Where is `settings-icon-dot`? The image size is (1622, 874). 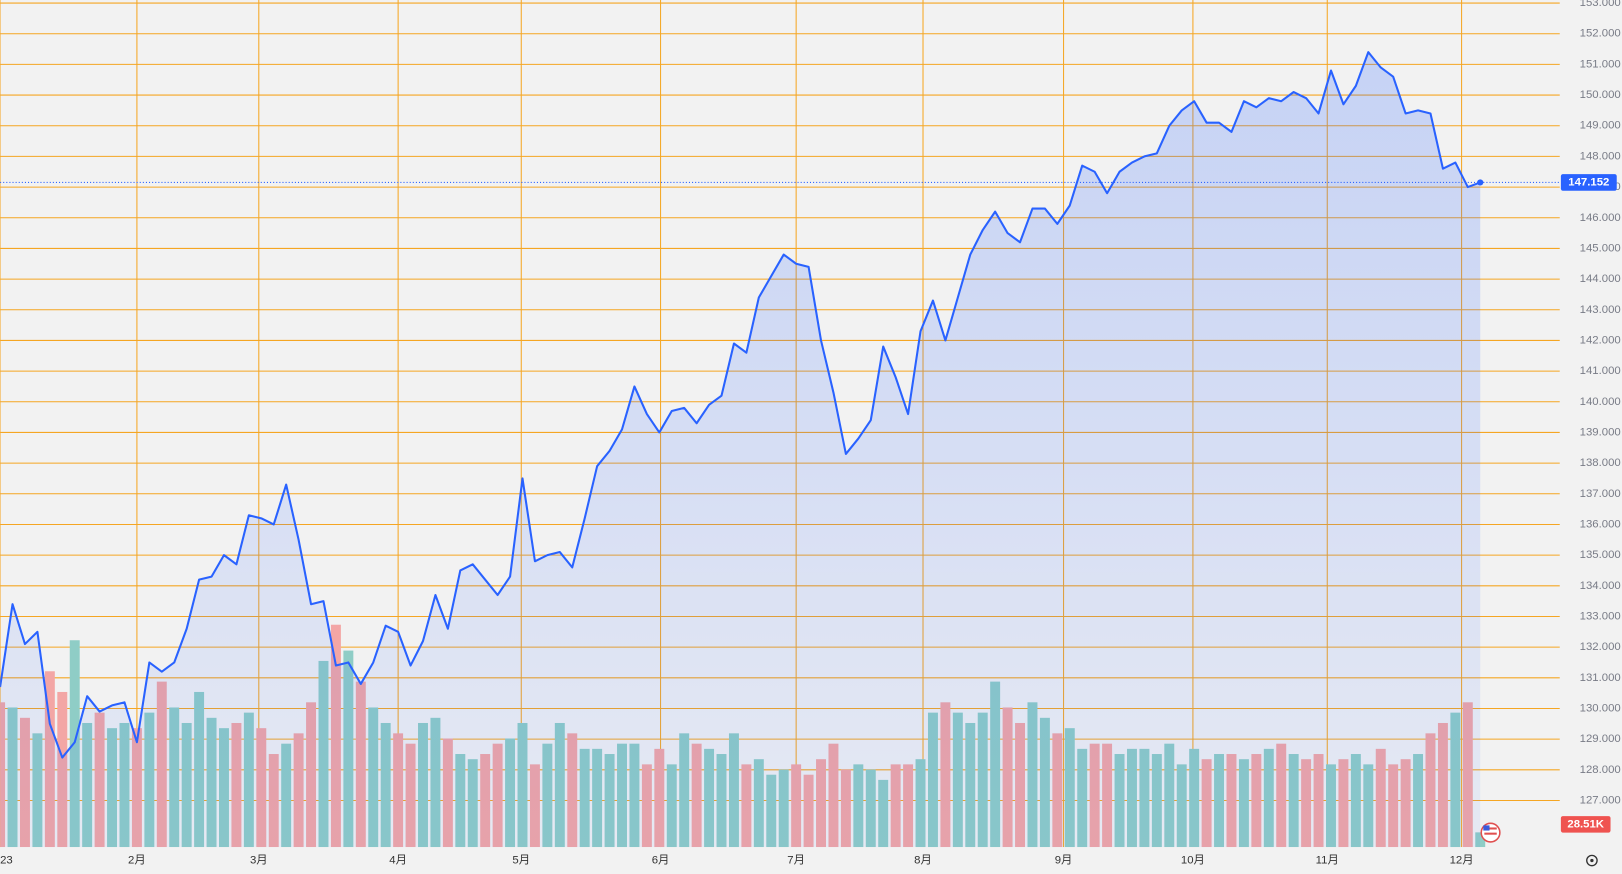
settings-icon-dot is located at coordinates (1592, 860).